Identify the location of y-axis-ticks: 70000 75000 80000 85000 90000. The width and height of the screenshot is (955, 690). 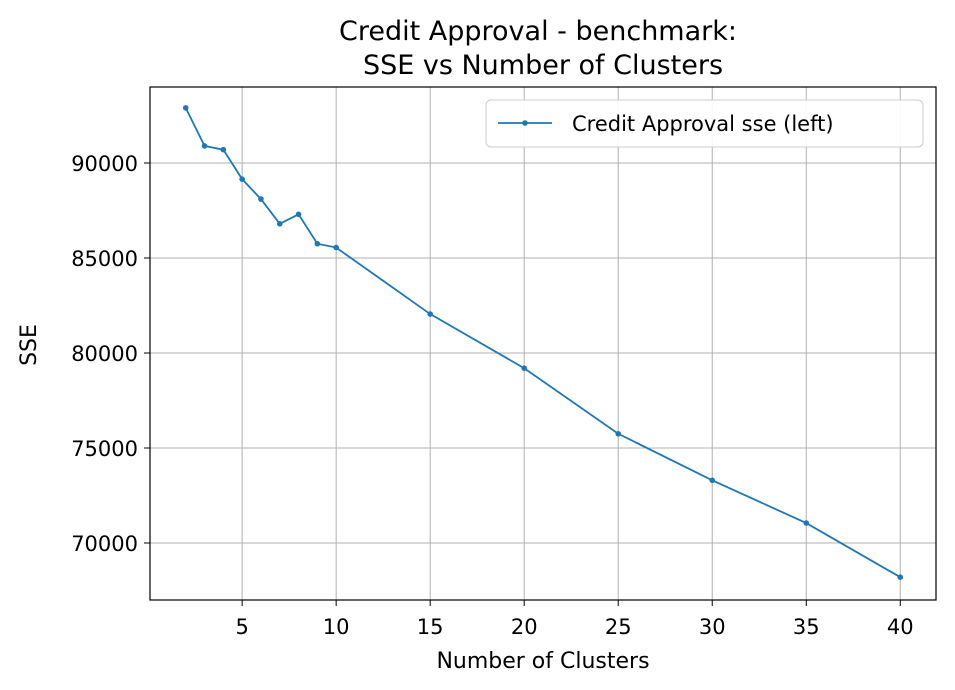
(110, 354).